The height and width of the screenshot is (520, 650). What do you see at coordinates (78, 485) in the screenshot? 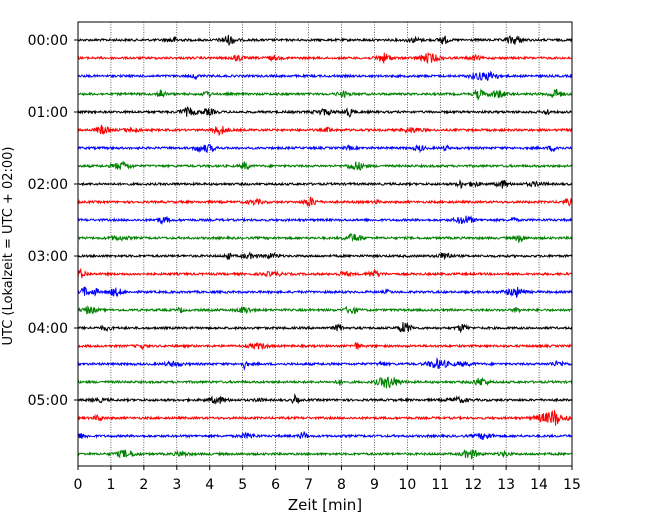
I see `x-tick-label: 0` at bounding box center [78, 485].